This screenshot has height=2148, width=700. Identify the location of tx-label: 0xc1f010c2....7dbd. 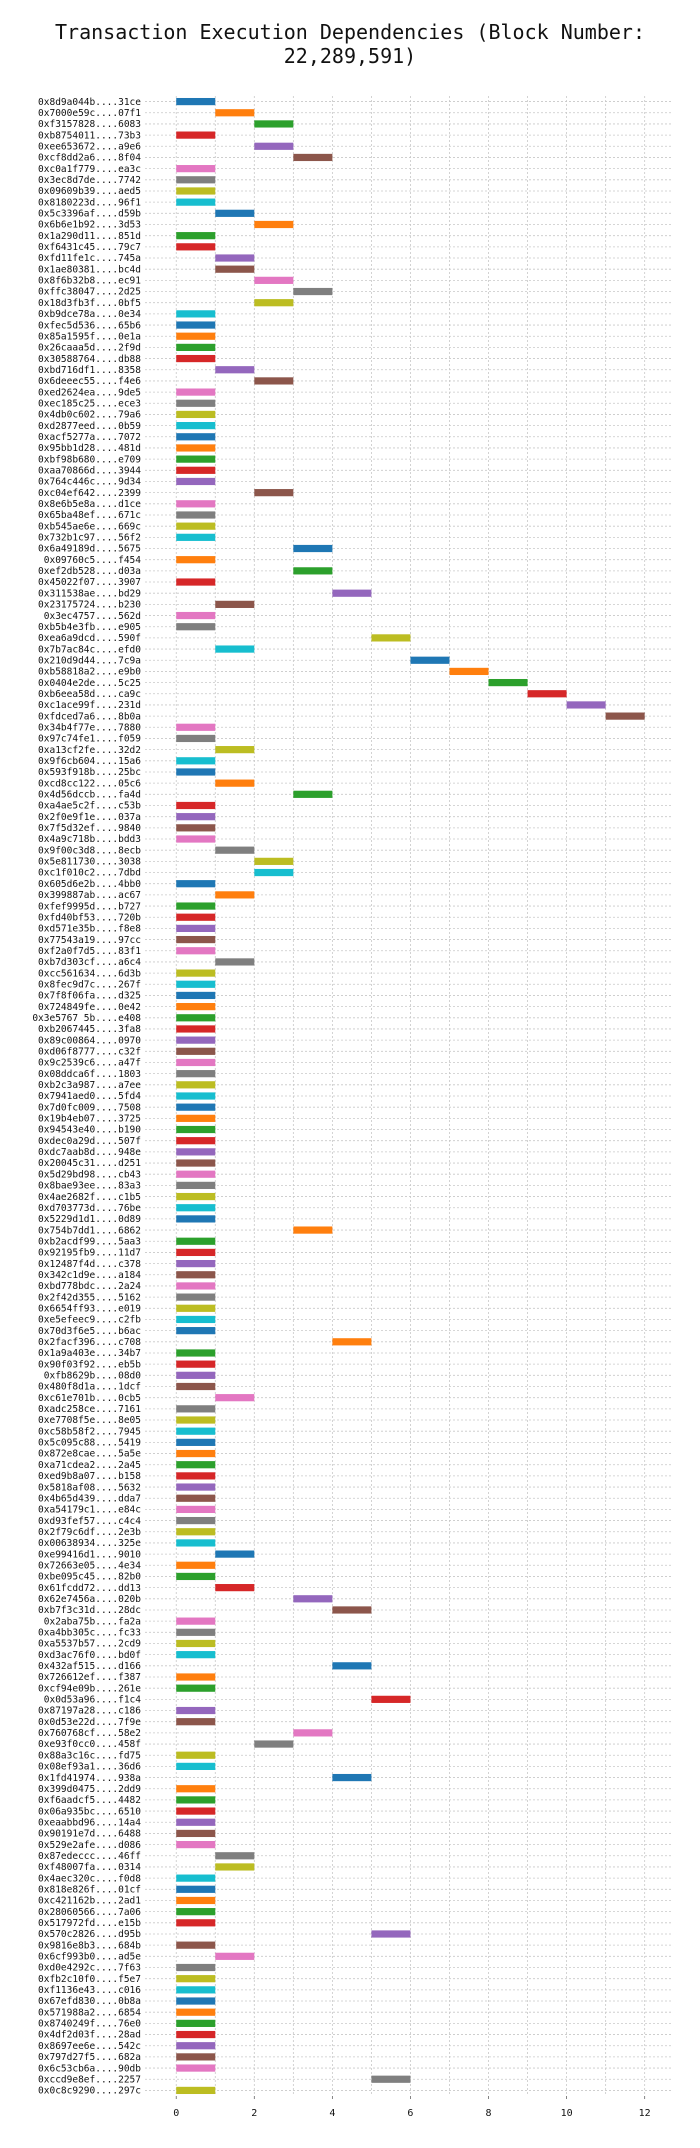
(89, 873).